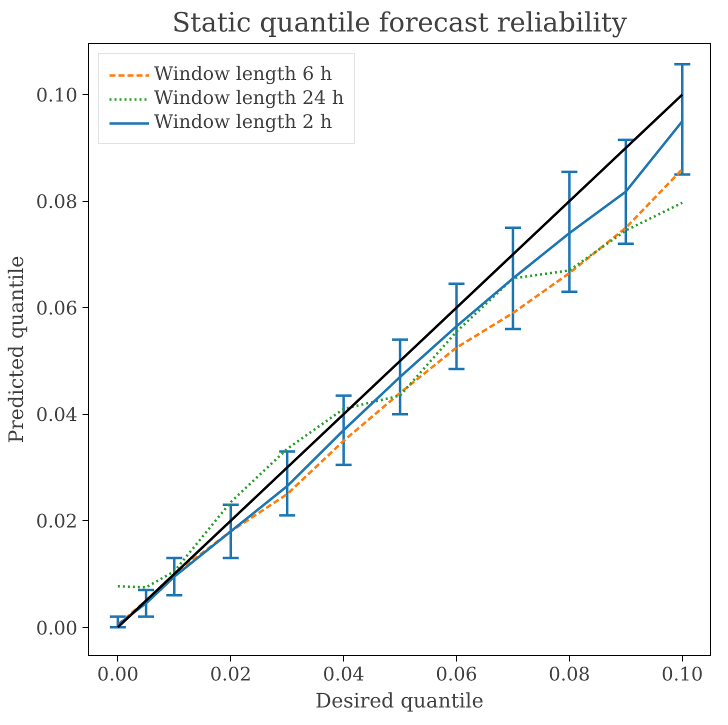 Image resolution: width=728 pixels, height=725 pixels. I want to click on x-tick-label: 0.06, so click(457, 675).